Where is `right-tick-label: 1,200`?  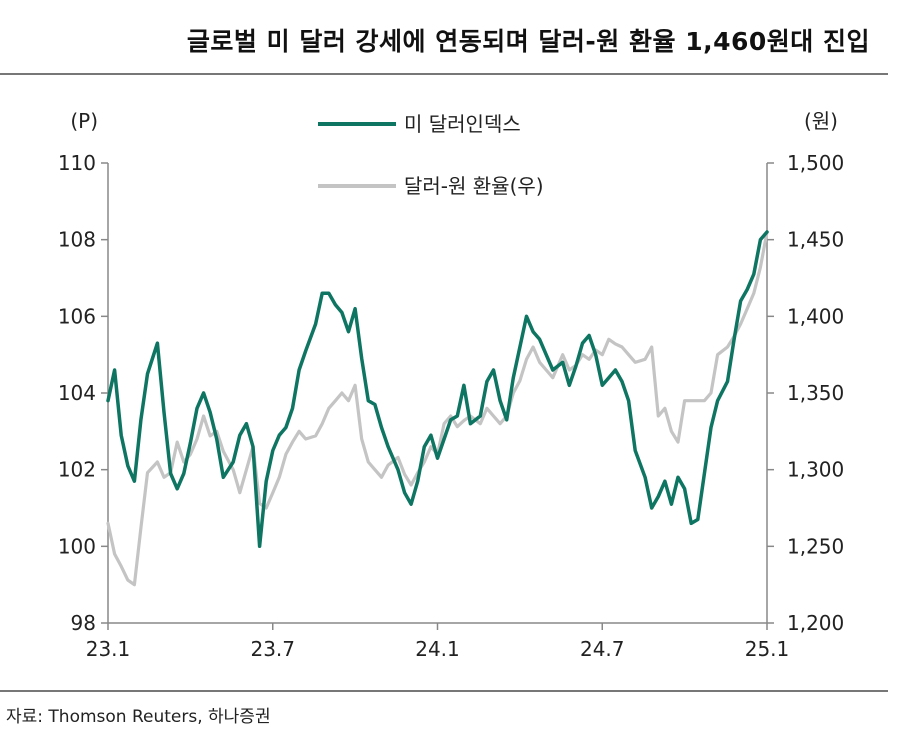 right-tick-label: 1,200 is located at coordinates (815, 623).